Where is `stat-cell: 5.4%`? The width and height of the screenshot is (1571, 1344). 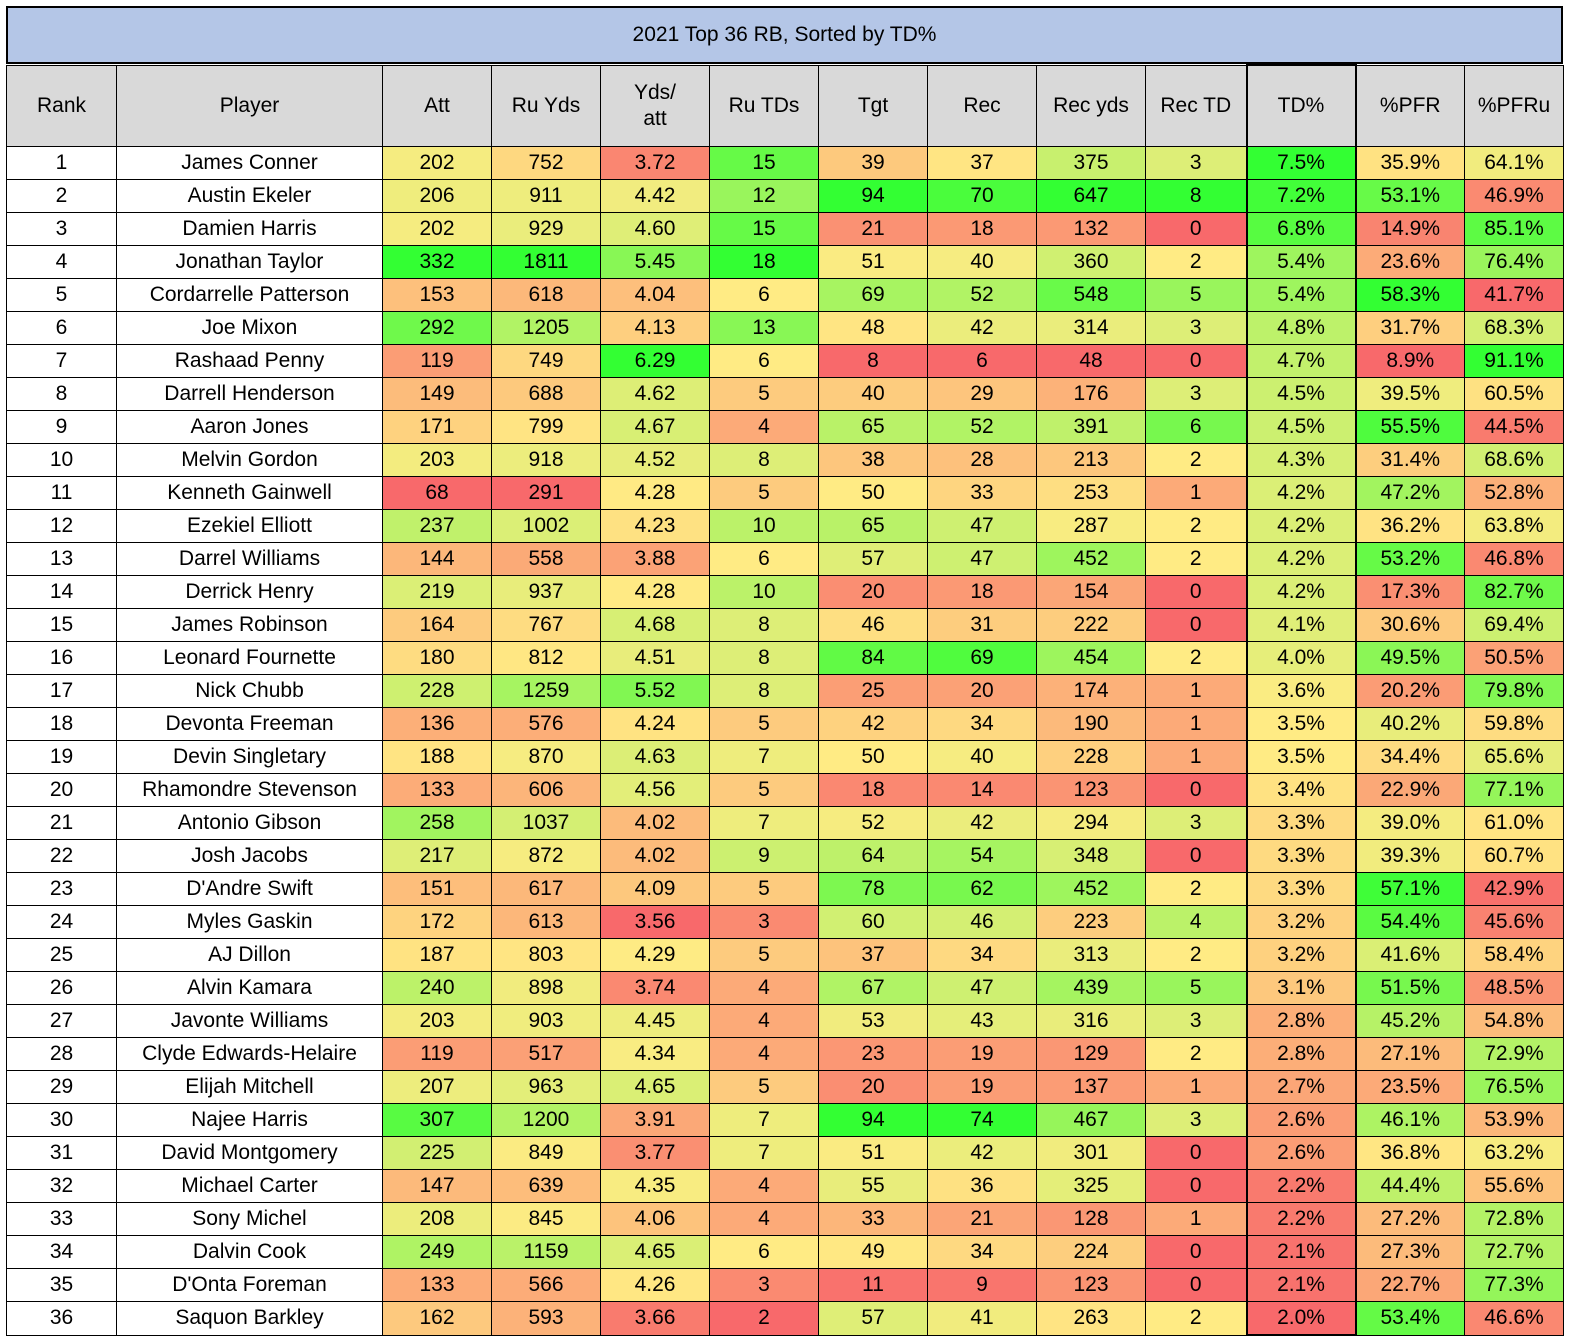 stat-cell: 5.4% is located at coordinates (1301, 295).